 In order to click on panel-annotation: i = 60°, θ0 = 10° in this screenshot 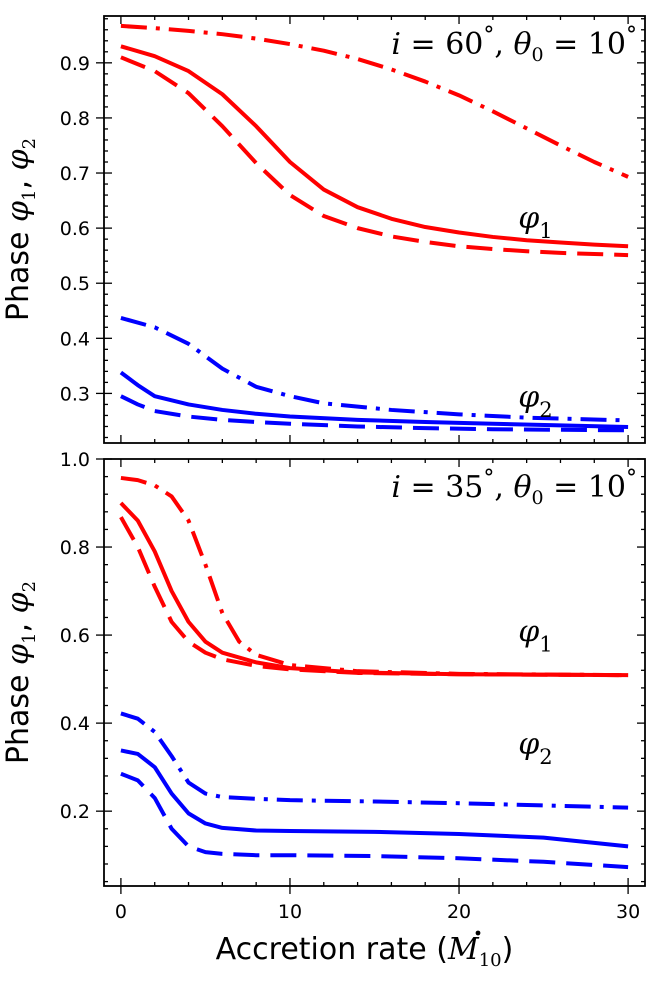, I will do `click(514, 44)`.